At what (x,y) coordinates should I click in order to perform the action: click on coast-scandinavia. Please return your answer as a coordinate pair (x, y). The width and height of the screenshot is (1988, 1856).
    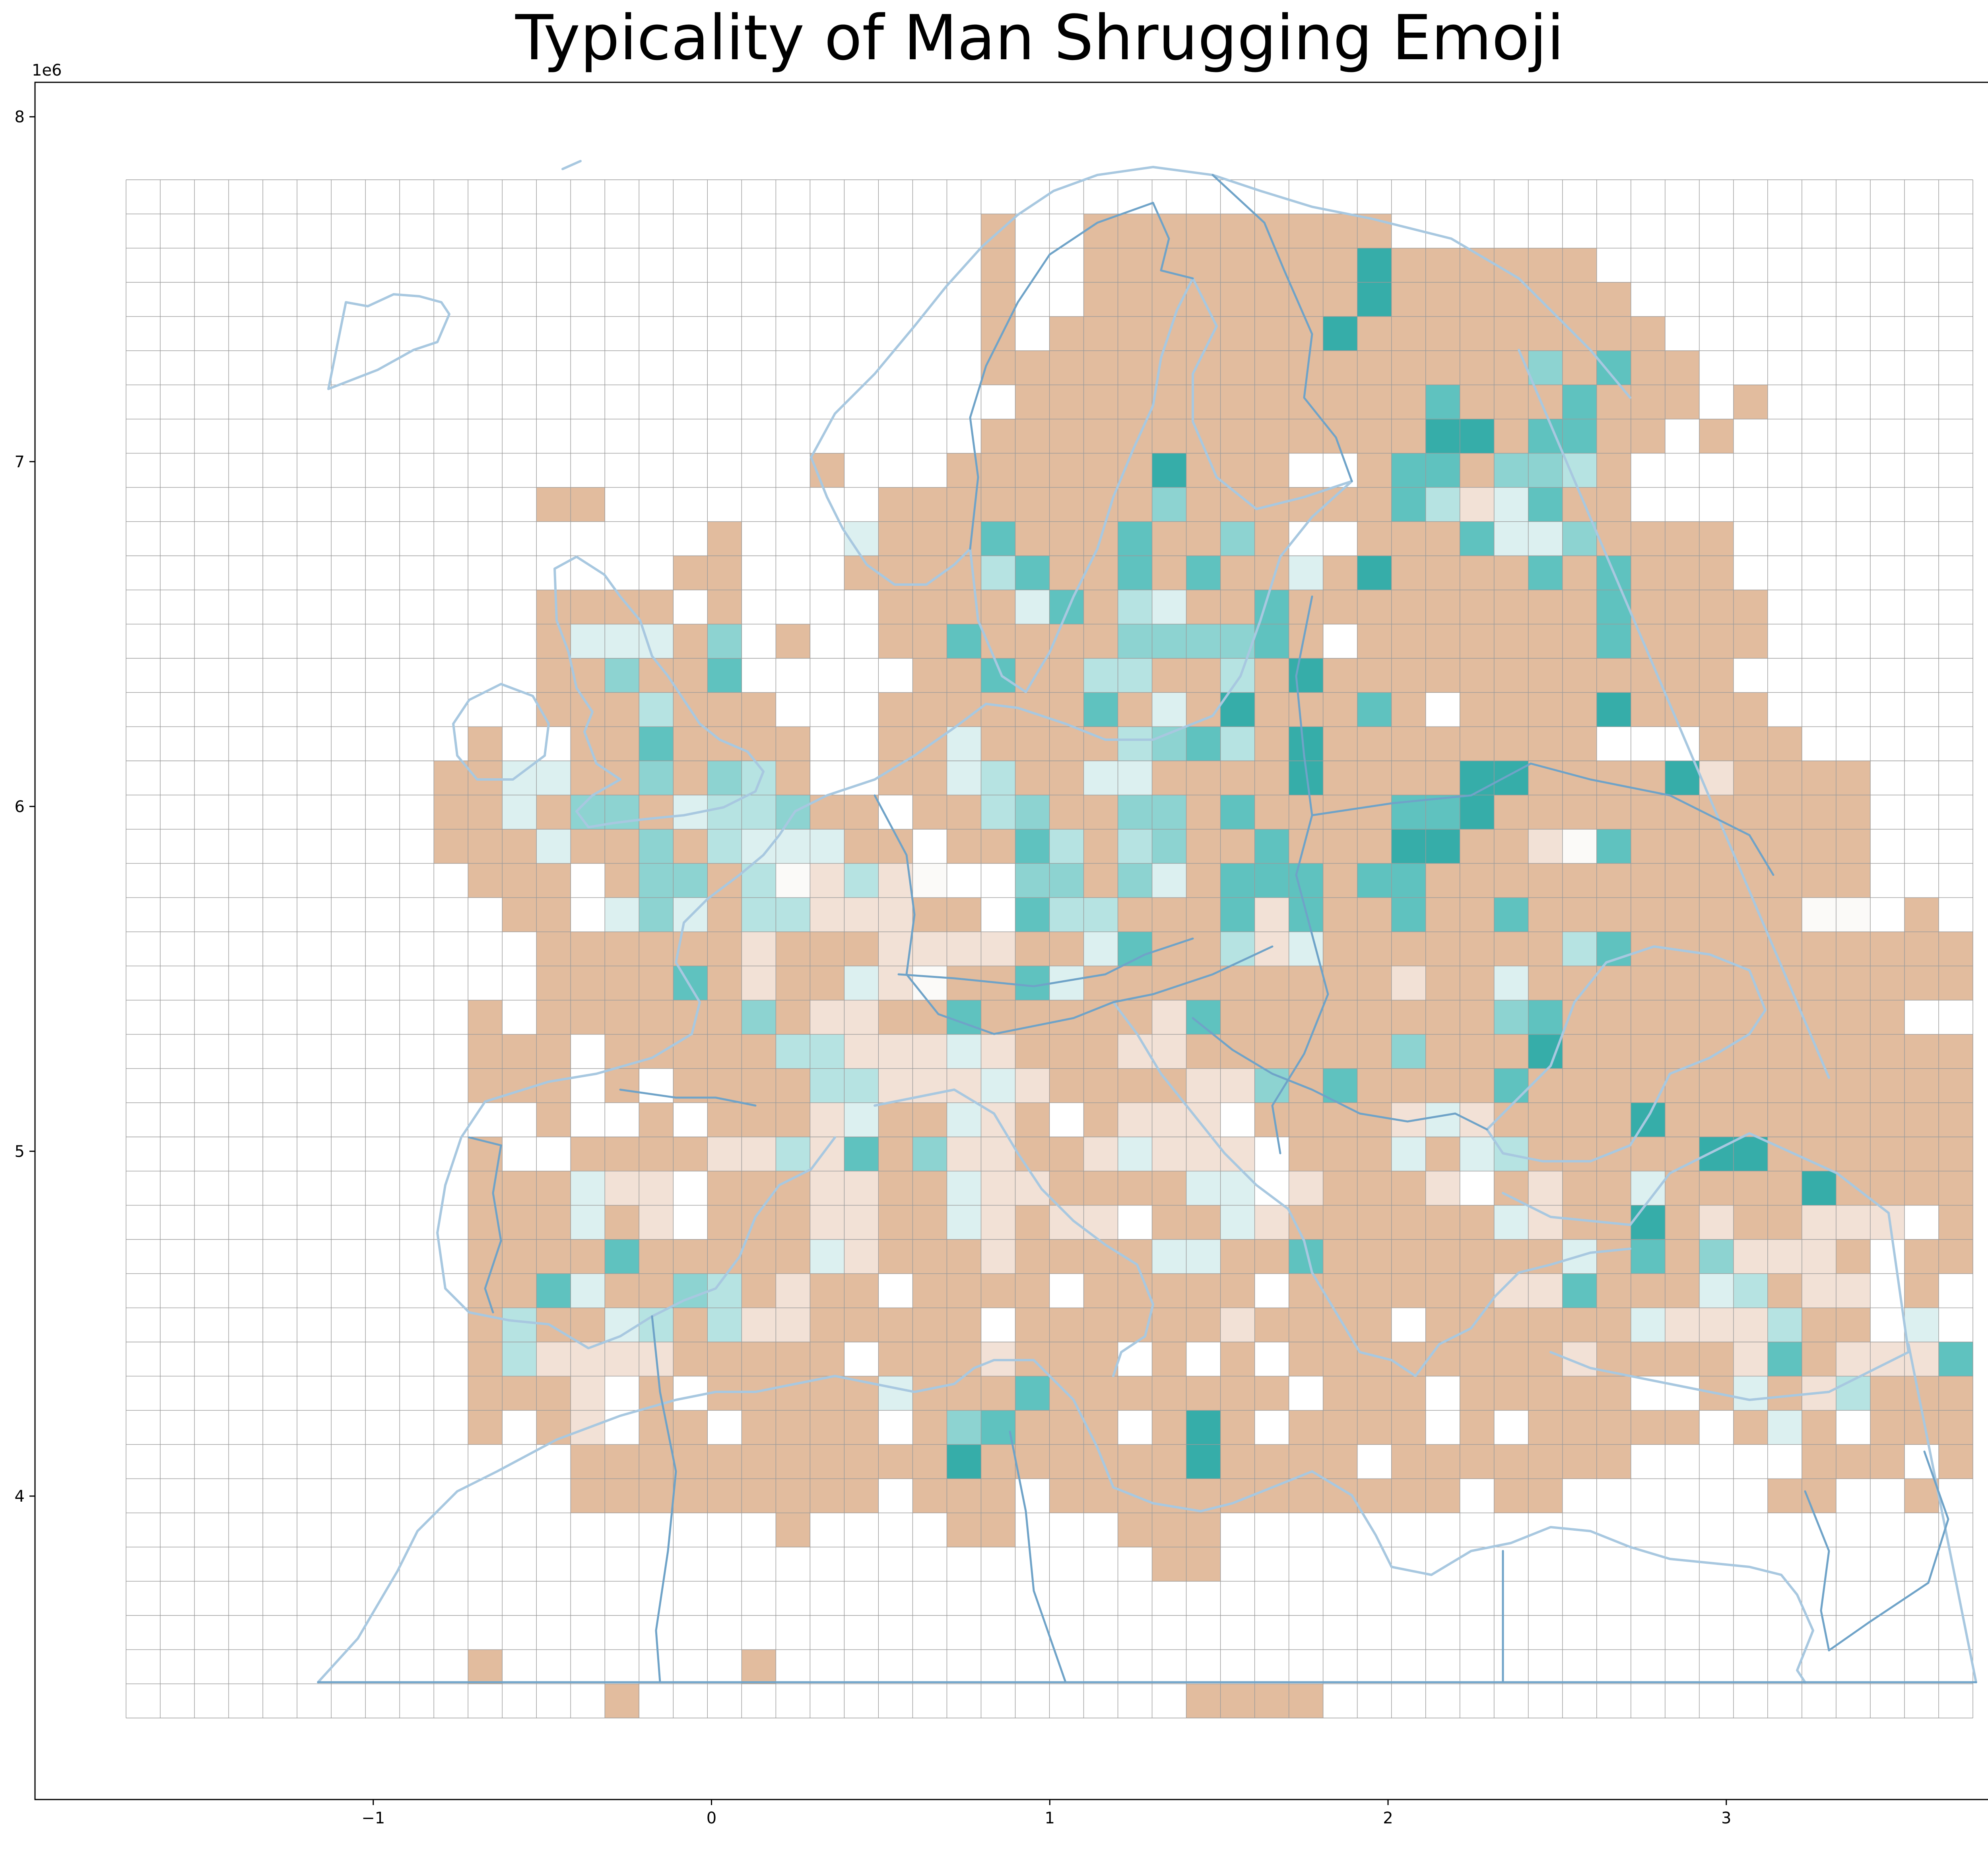
    Looking at the image, I should click on (1220, 312).